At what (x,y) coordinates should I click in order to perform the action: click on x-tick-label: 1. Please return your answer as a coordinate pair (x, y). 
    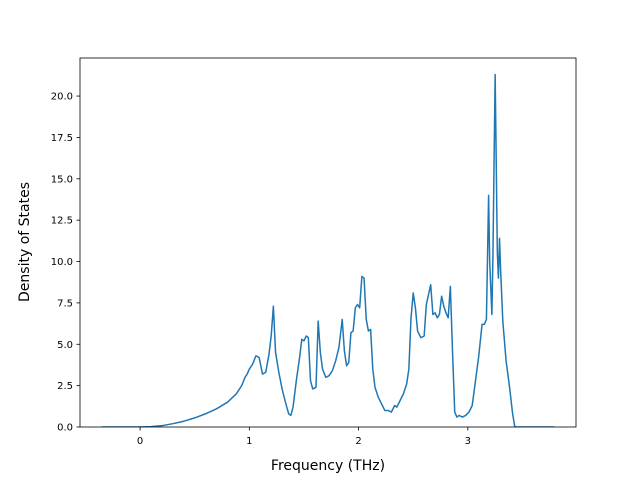
    Looking at the image, I should click on (249, 441).